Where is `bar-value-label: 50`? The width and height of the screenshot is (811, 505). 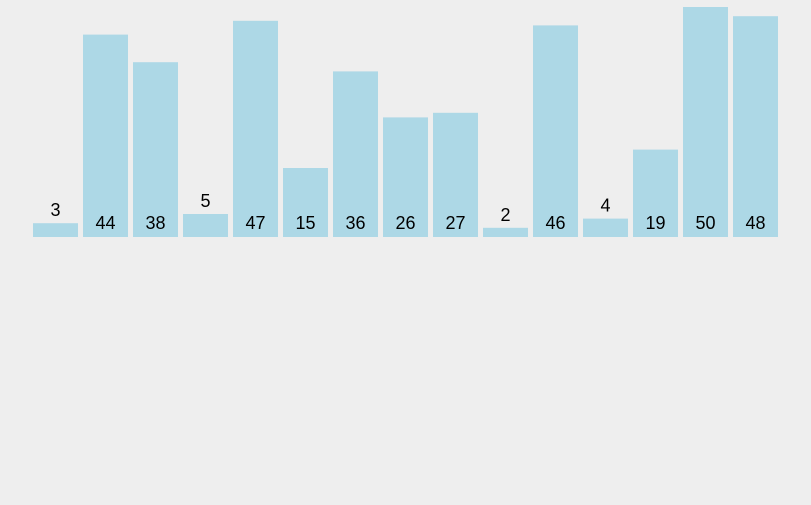 bar-value-label: 50 is located at coordinates (705, 223).